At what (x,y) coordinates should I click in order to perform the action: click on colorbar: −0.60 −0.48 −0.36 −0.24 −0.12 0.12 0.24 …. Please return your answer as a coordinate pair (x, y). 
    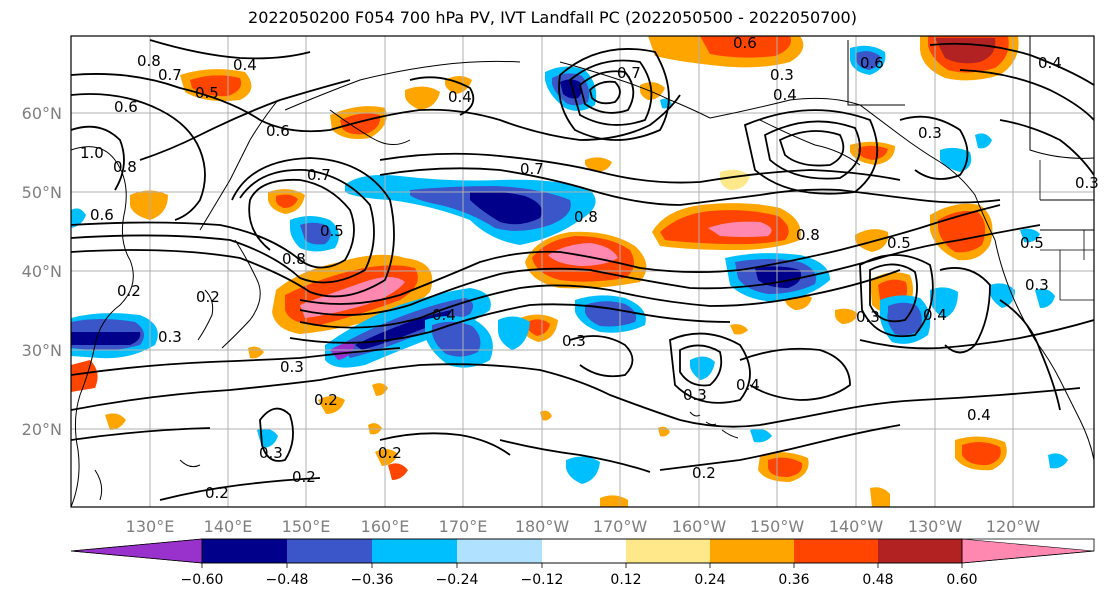
    Looking at the image, I should click on (582, 563).